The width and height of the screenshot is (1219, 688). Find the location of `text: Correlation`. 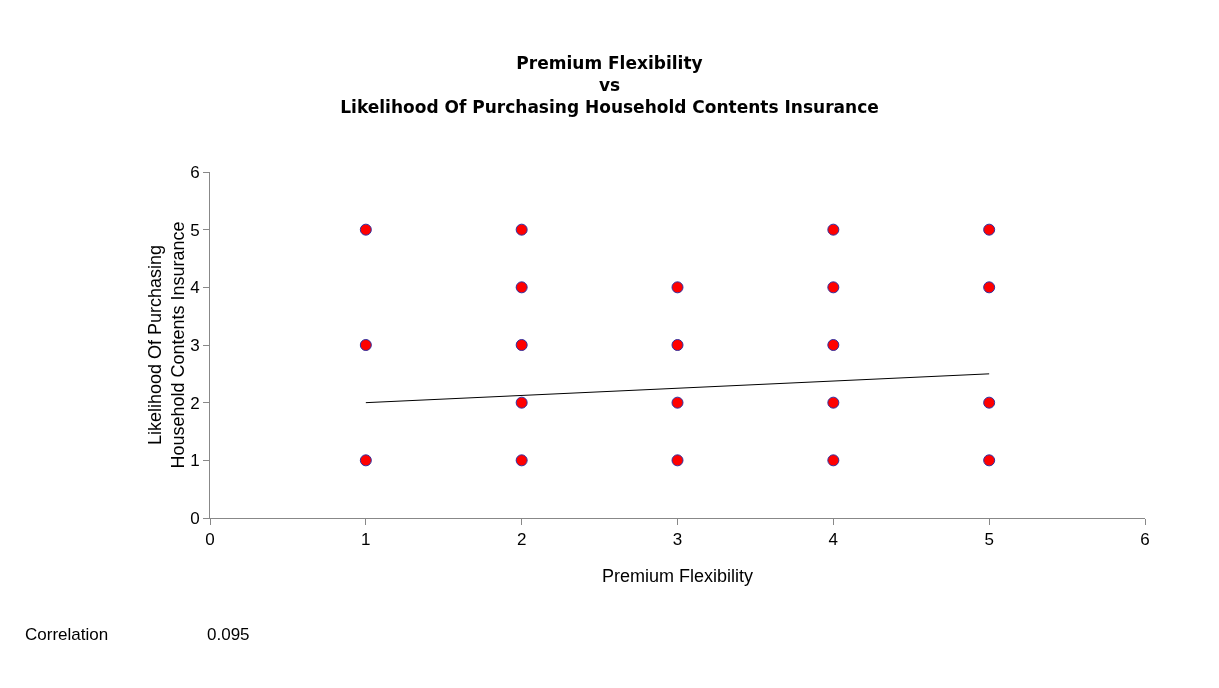

text: Correlation is located at coordinates (67, 634).